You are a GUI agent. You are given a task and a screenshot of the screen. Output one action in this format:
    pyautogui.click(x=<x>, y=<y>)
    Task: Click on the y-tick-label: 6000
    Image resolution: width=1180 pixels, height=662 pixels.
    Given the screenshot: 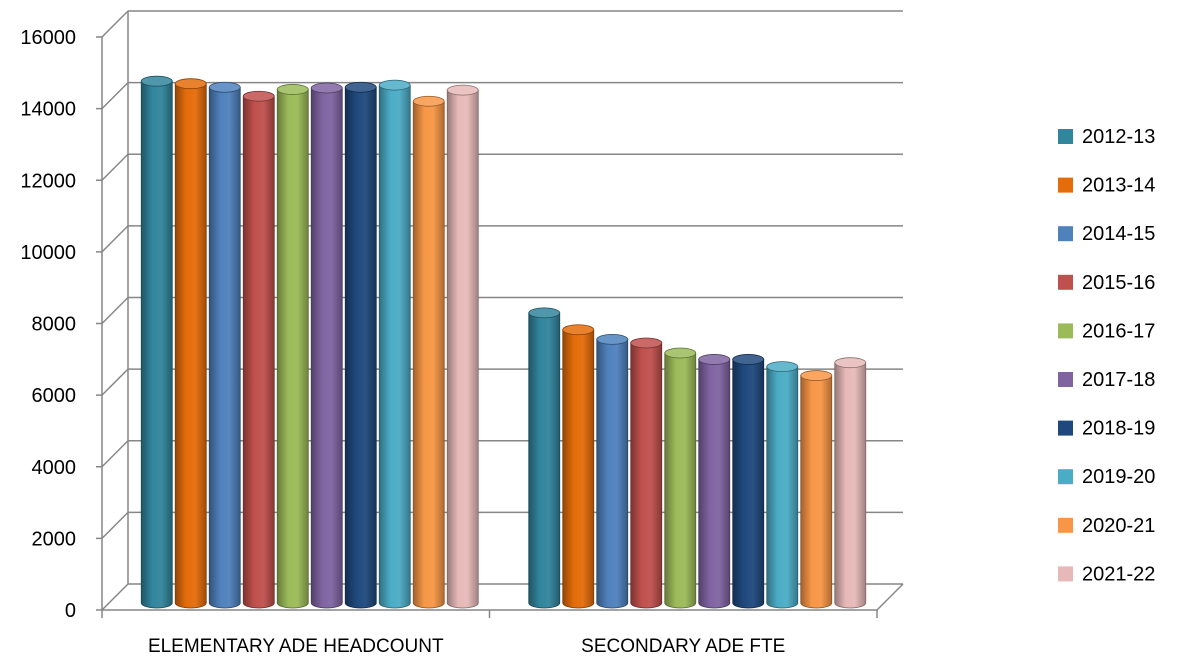 What is the action you would take?
    pyautogui.click(x=54, y=396)
    